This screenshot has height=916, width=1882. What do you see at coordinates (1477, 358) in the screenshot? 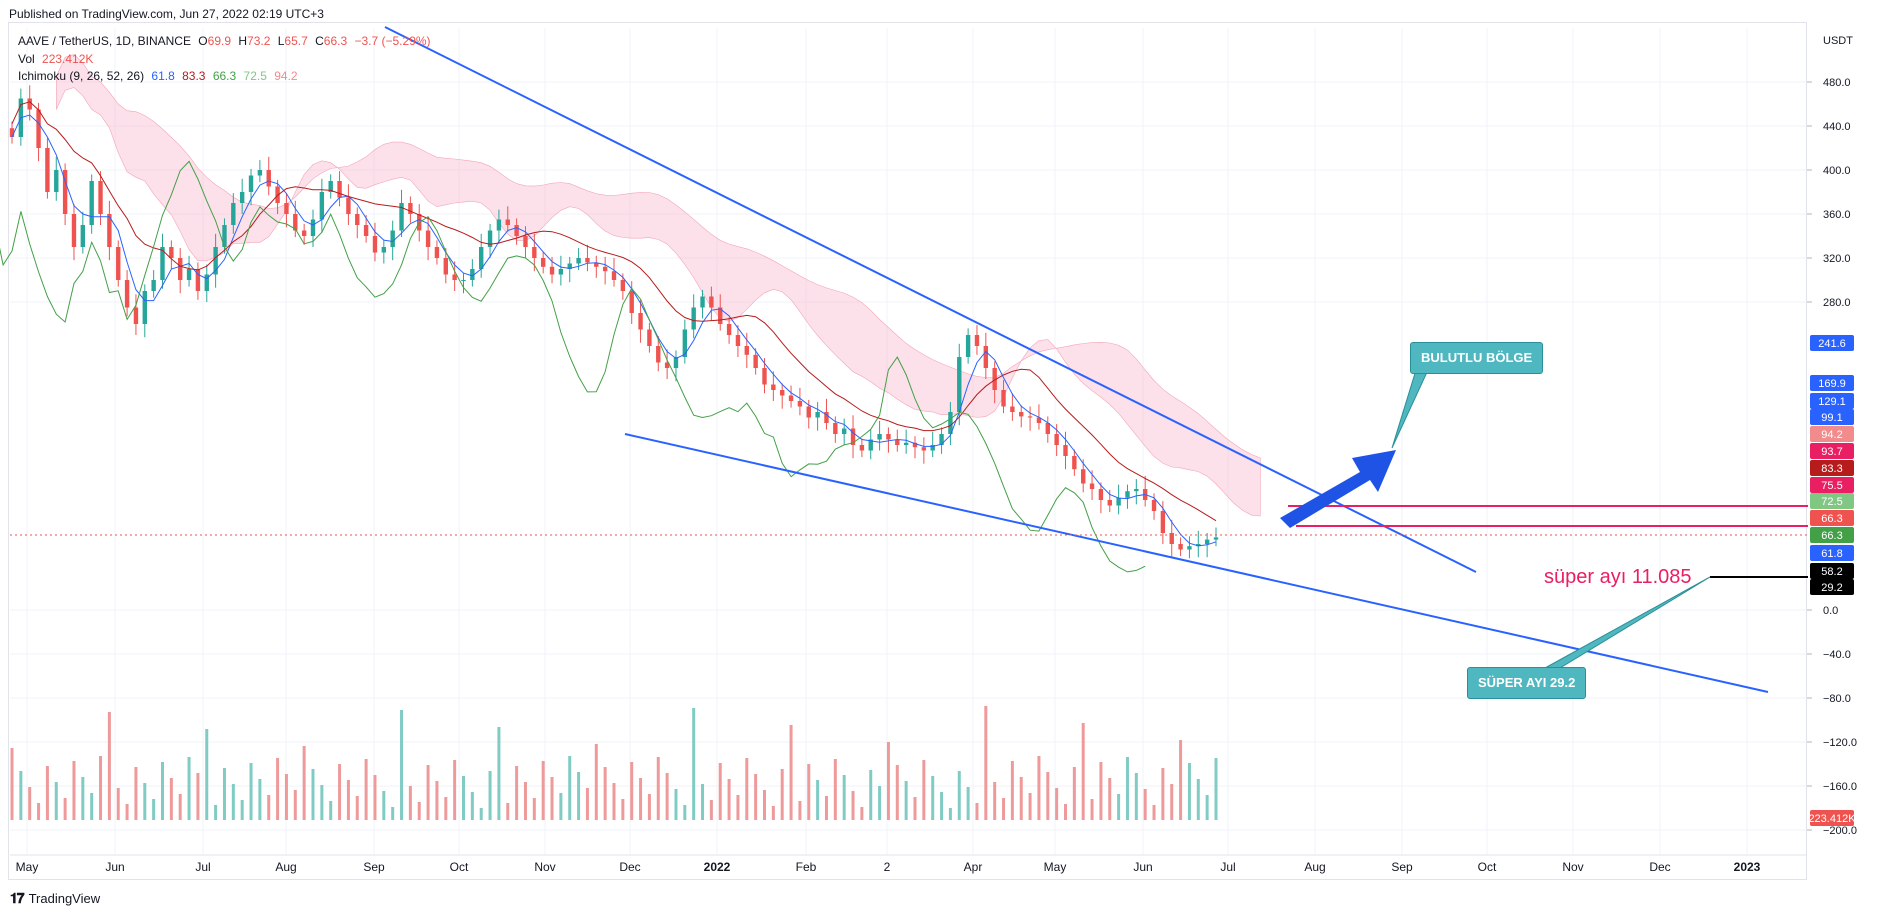
I see `callout-bulutlu-bolge: BULUTLU BÖLGE` at bounding box center [1477, 358].